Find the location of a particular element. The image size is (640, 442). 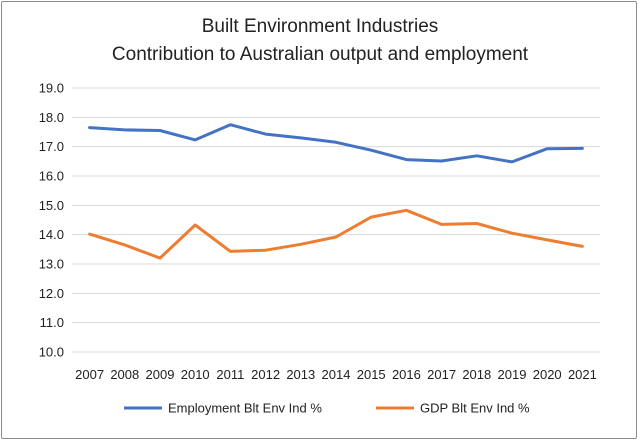

y-tick-label: 14.0 is located at coordinates (51, 234).